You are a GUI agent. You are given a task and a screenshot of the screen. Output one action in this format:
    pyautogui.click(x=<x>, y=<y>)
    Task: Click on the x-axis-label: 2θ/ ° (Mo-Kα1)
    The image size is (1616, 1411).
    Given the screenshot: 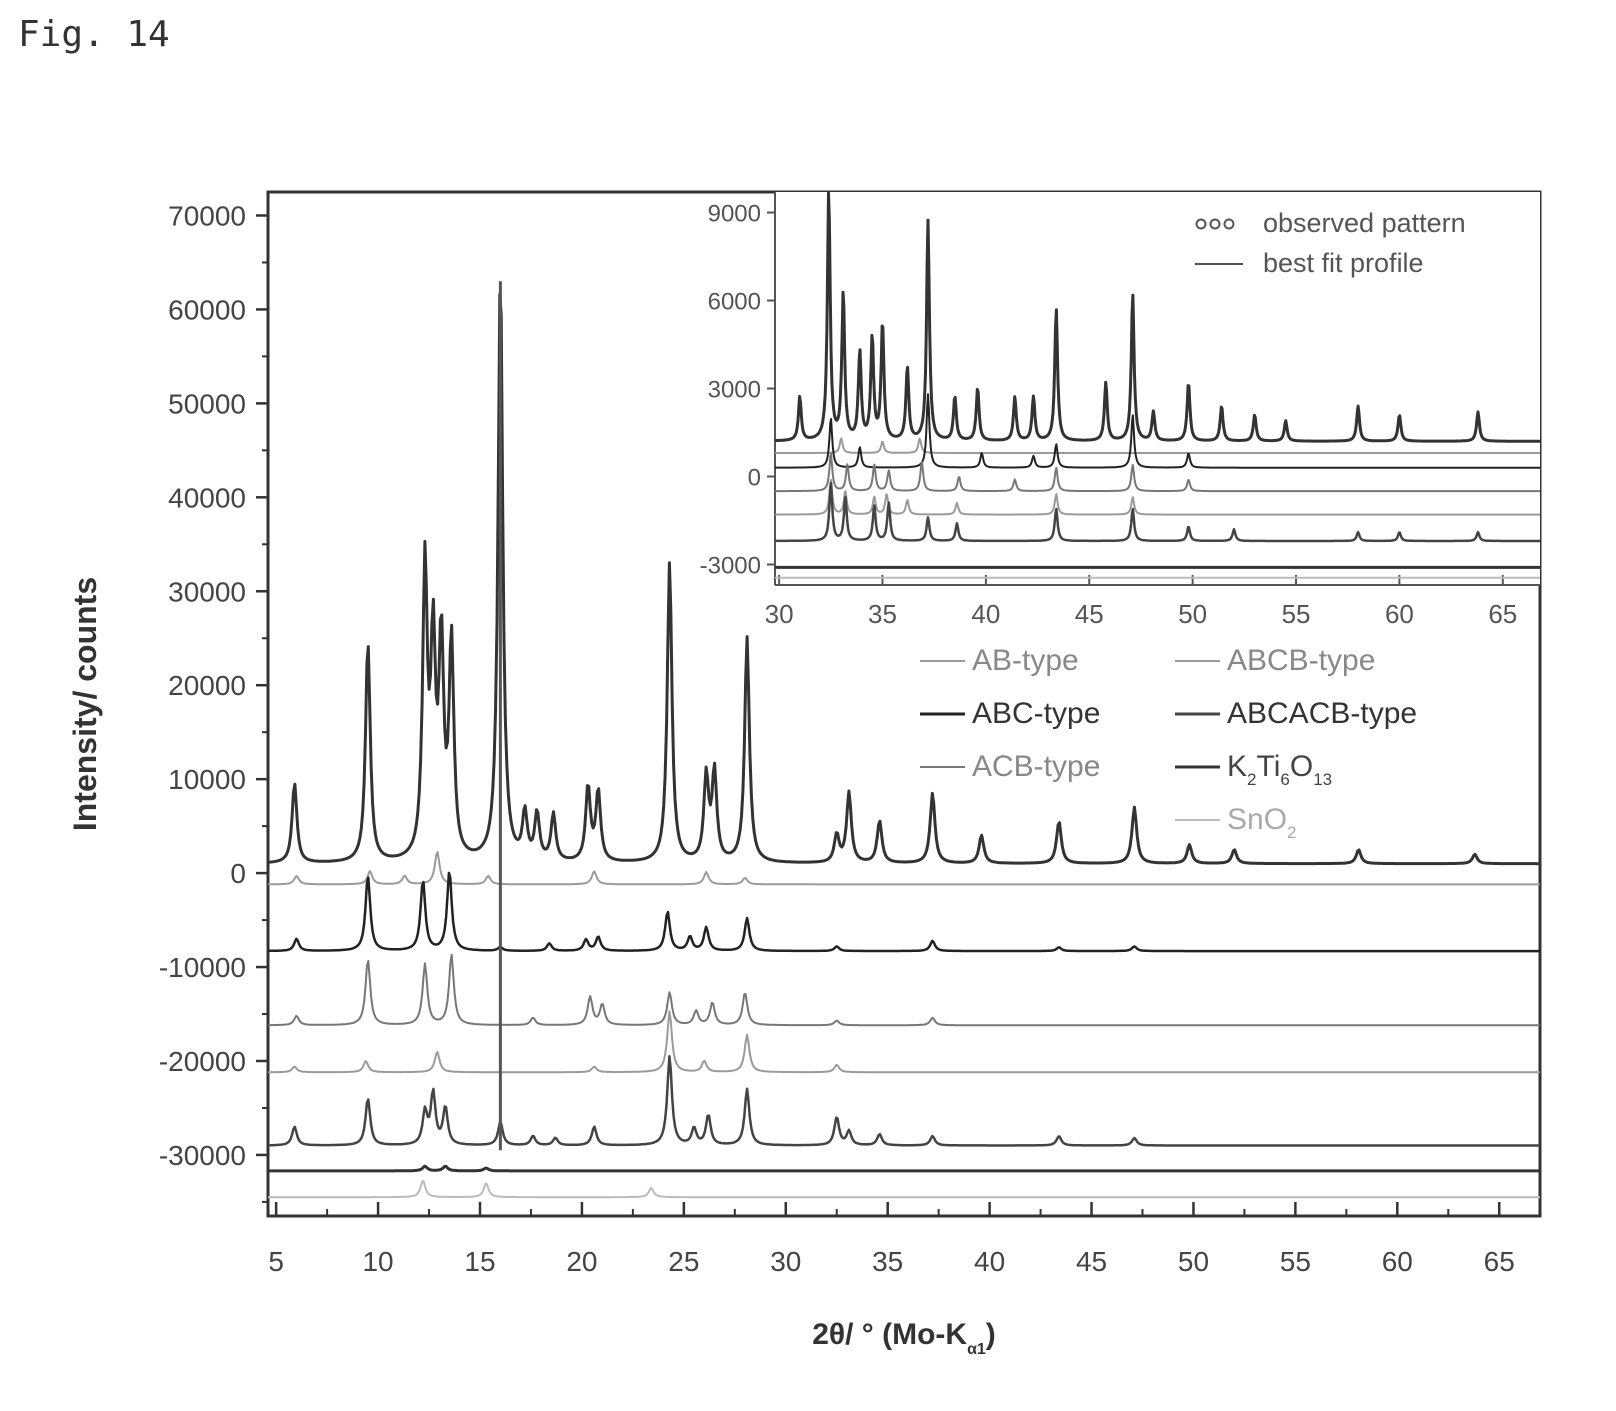 What is the action you would take?
    pyautogui.click(x=904, y=1338)
    